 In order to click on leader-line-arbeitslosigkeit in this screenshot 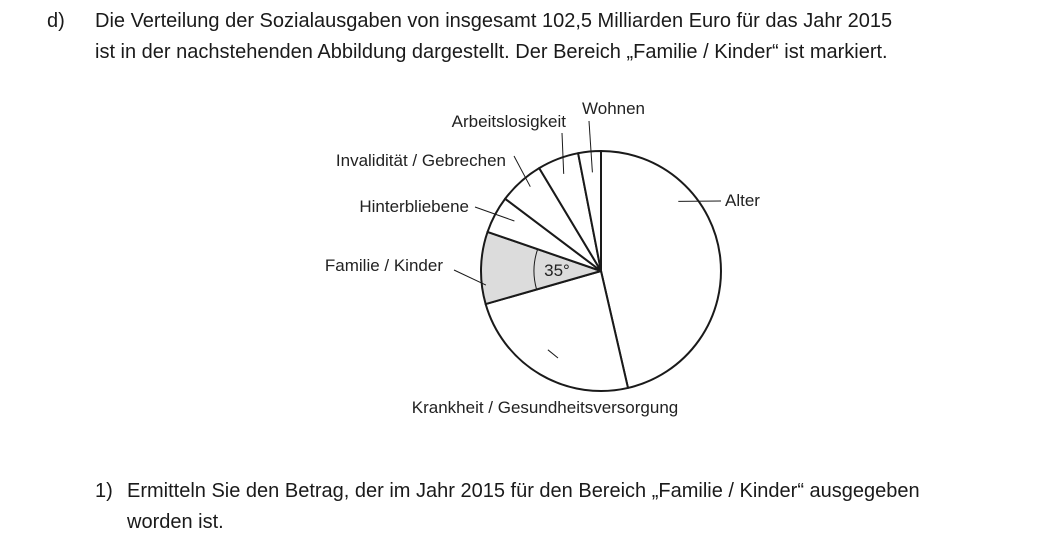, I will do `click(563, 153)`.